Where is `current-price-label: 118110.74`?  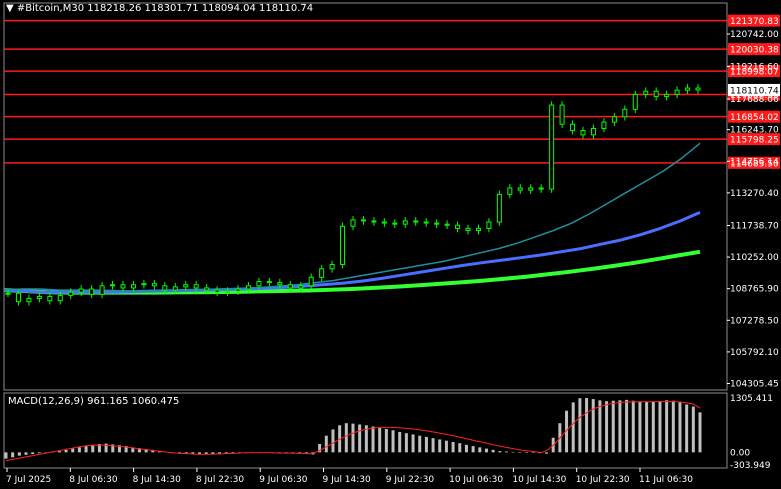
current-price-label: 118110.74 is located at coordinates (754, 91).